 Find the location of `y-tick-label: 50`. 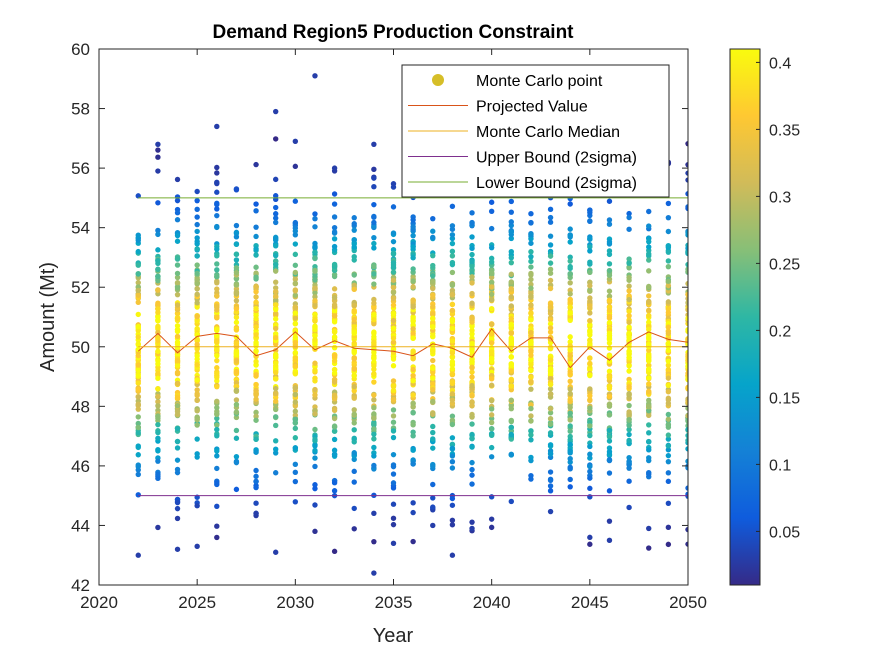

y-tick-label: 50 is located at coordinates (80, 347).